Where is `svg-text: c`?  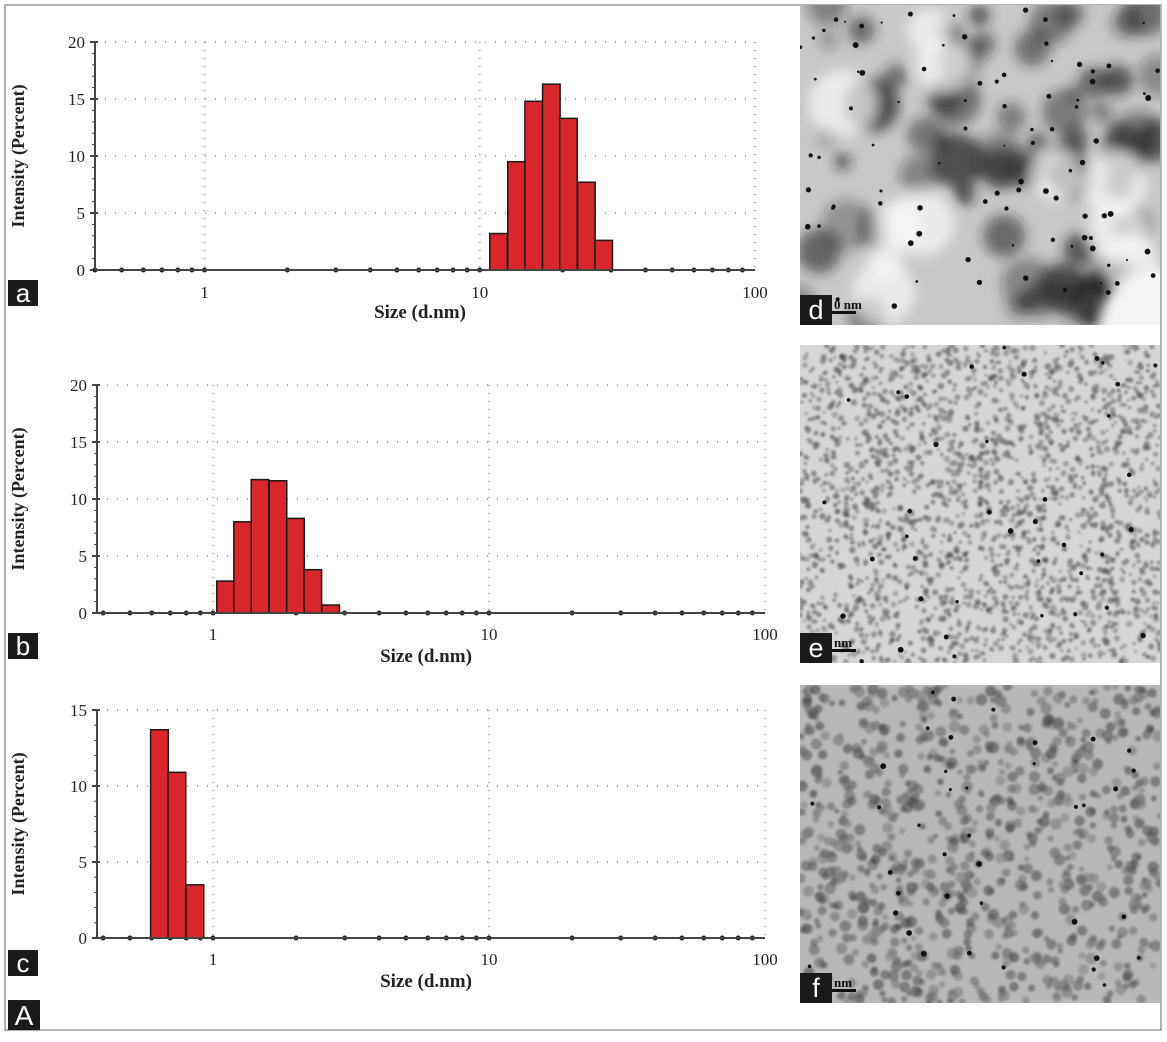 svg-text: c is located at coordinates (23, 963).